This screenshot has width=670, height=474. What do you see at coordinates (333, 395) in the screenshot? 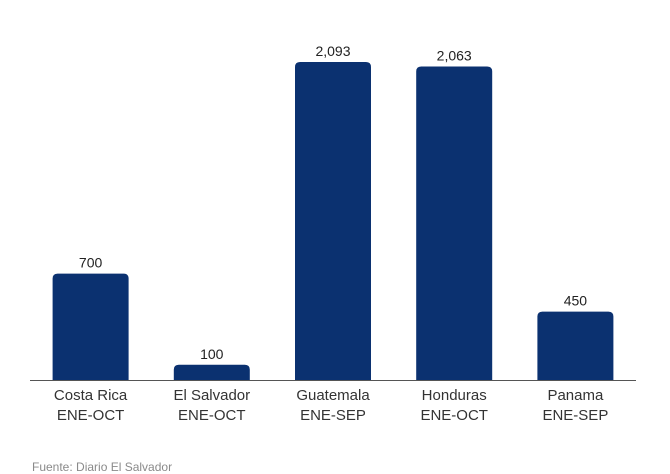
I see `category-label-2: Guatemala` at bounding box center [333, 395].